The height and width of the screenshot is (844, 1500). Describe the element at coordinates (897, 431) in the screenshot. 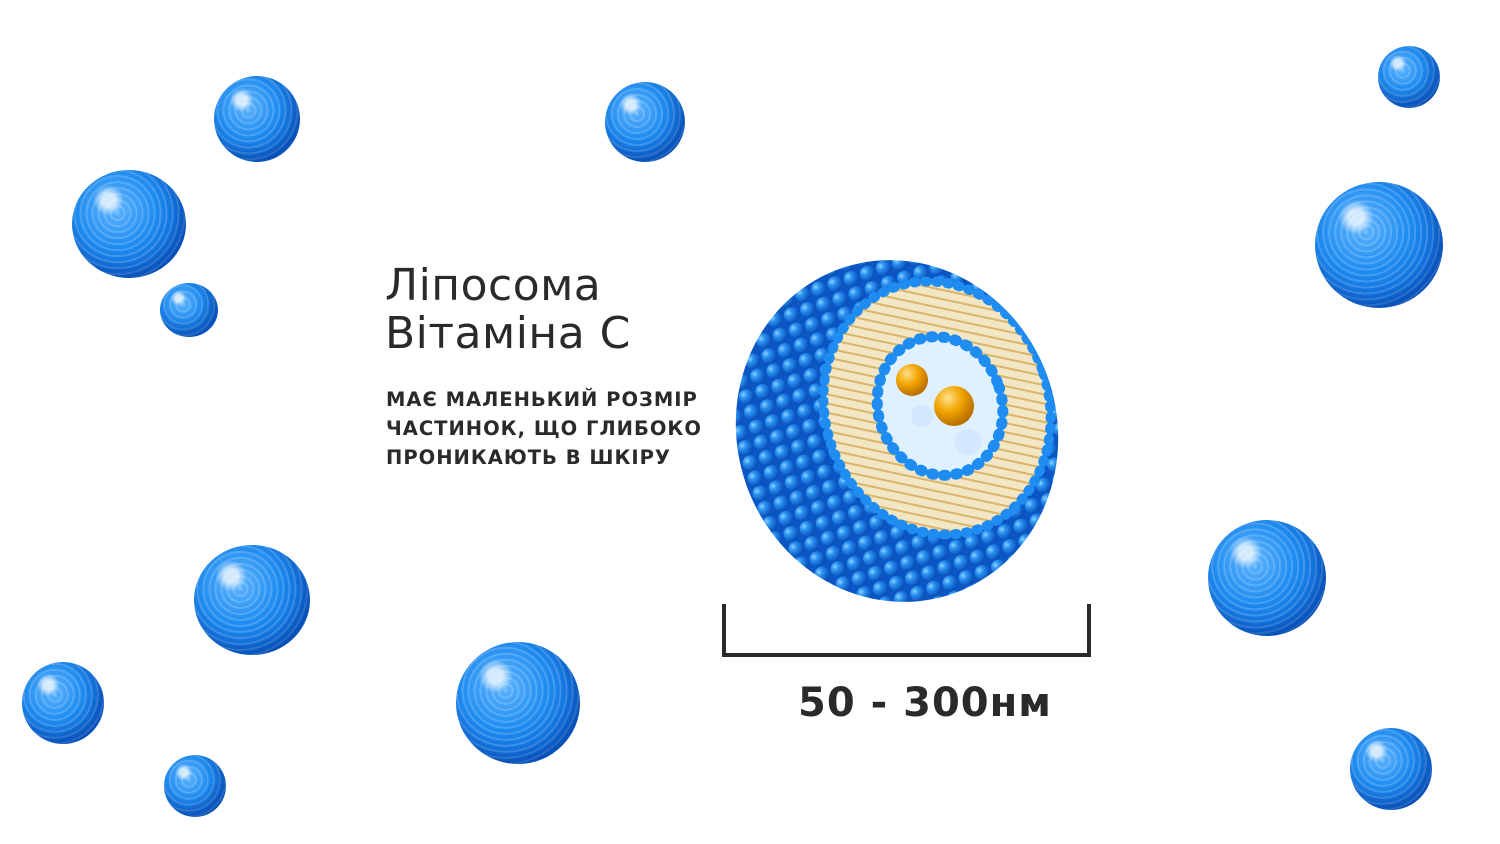

I see `liposome-illustration-icon` at that location.